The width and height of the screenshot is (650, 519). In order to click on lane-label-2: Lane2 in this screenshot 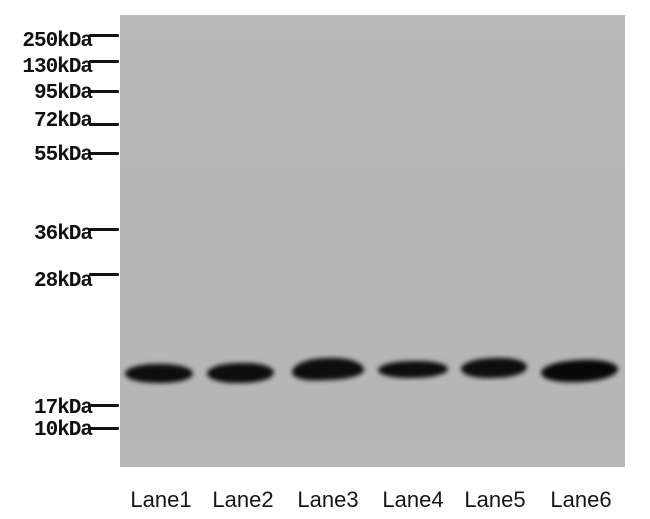, I will do `click(243, 499)`.